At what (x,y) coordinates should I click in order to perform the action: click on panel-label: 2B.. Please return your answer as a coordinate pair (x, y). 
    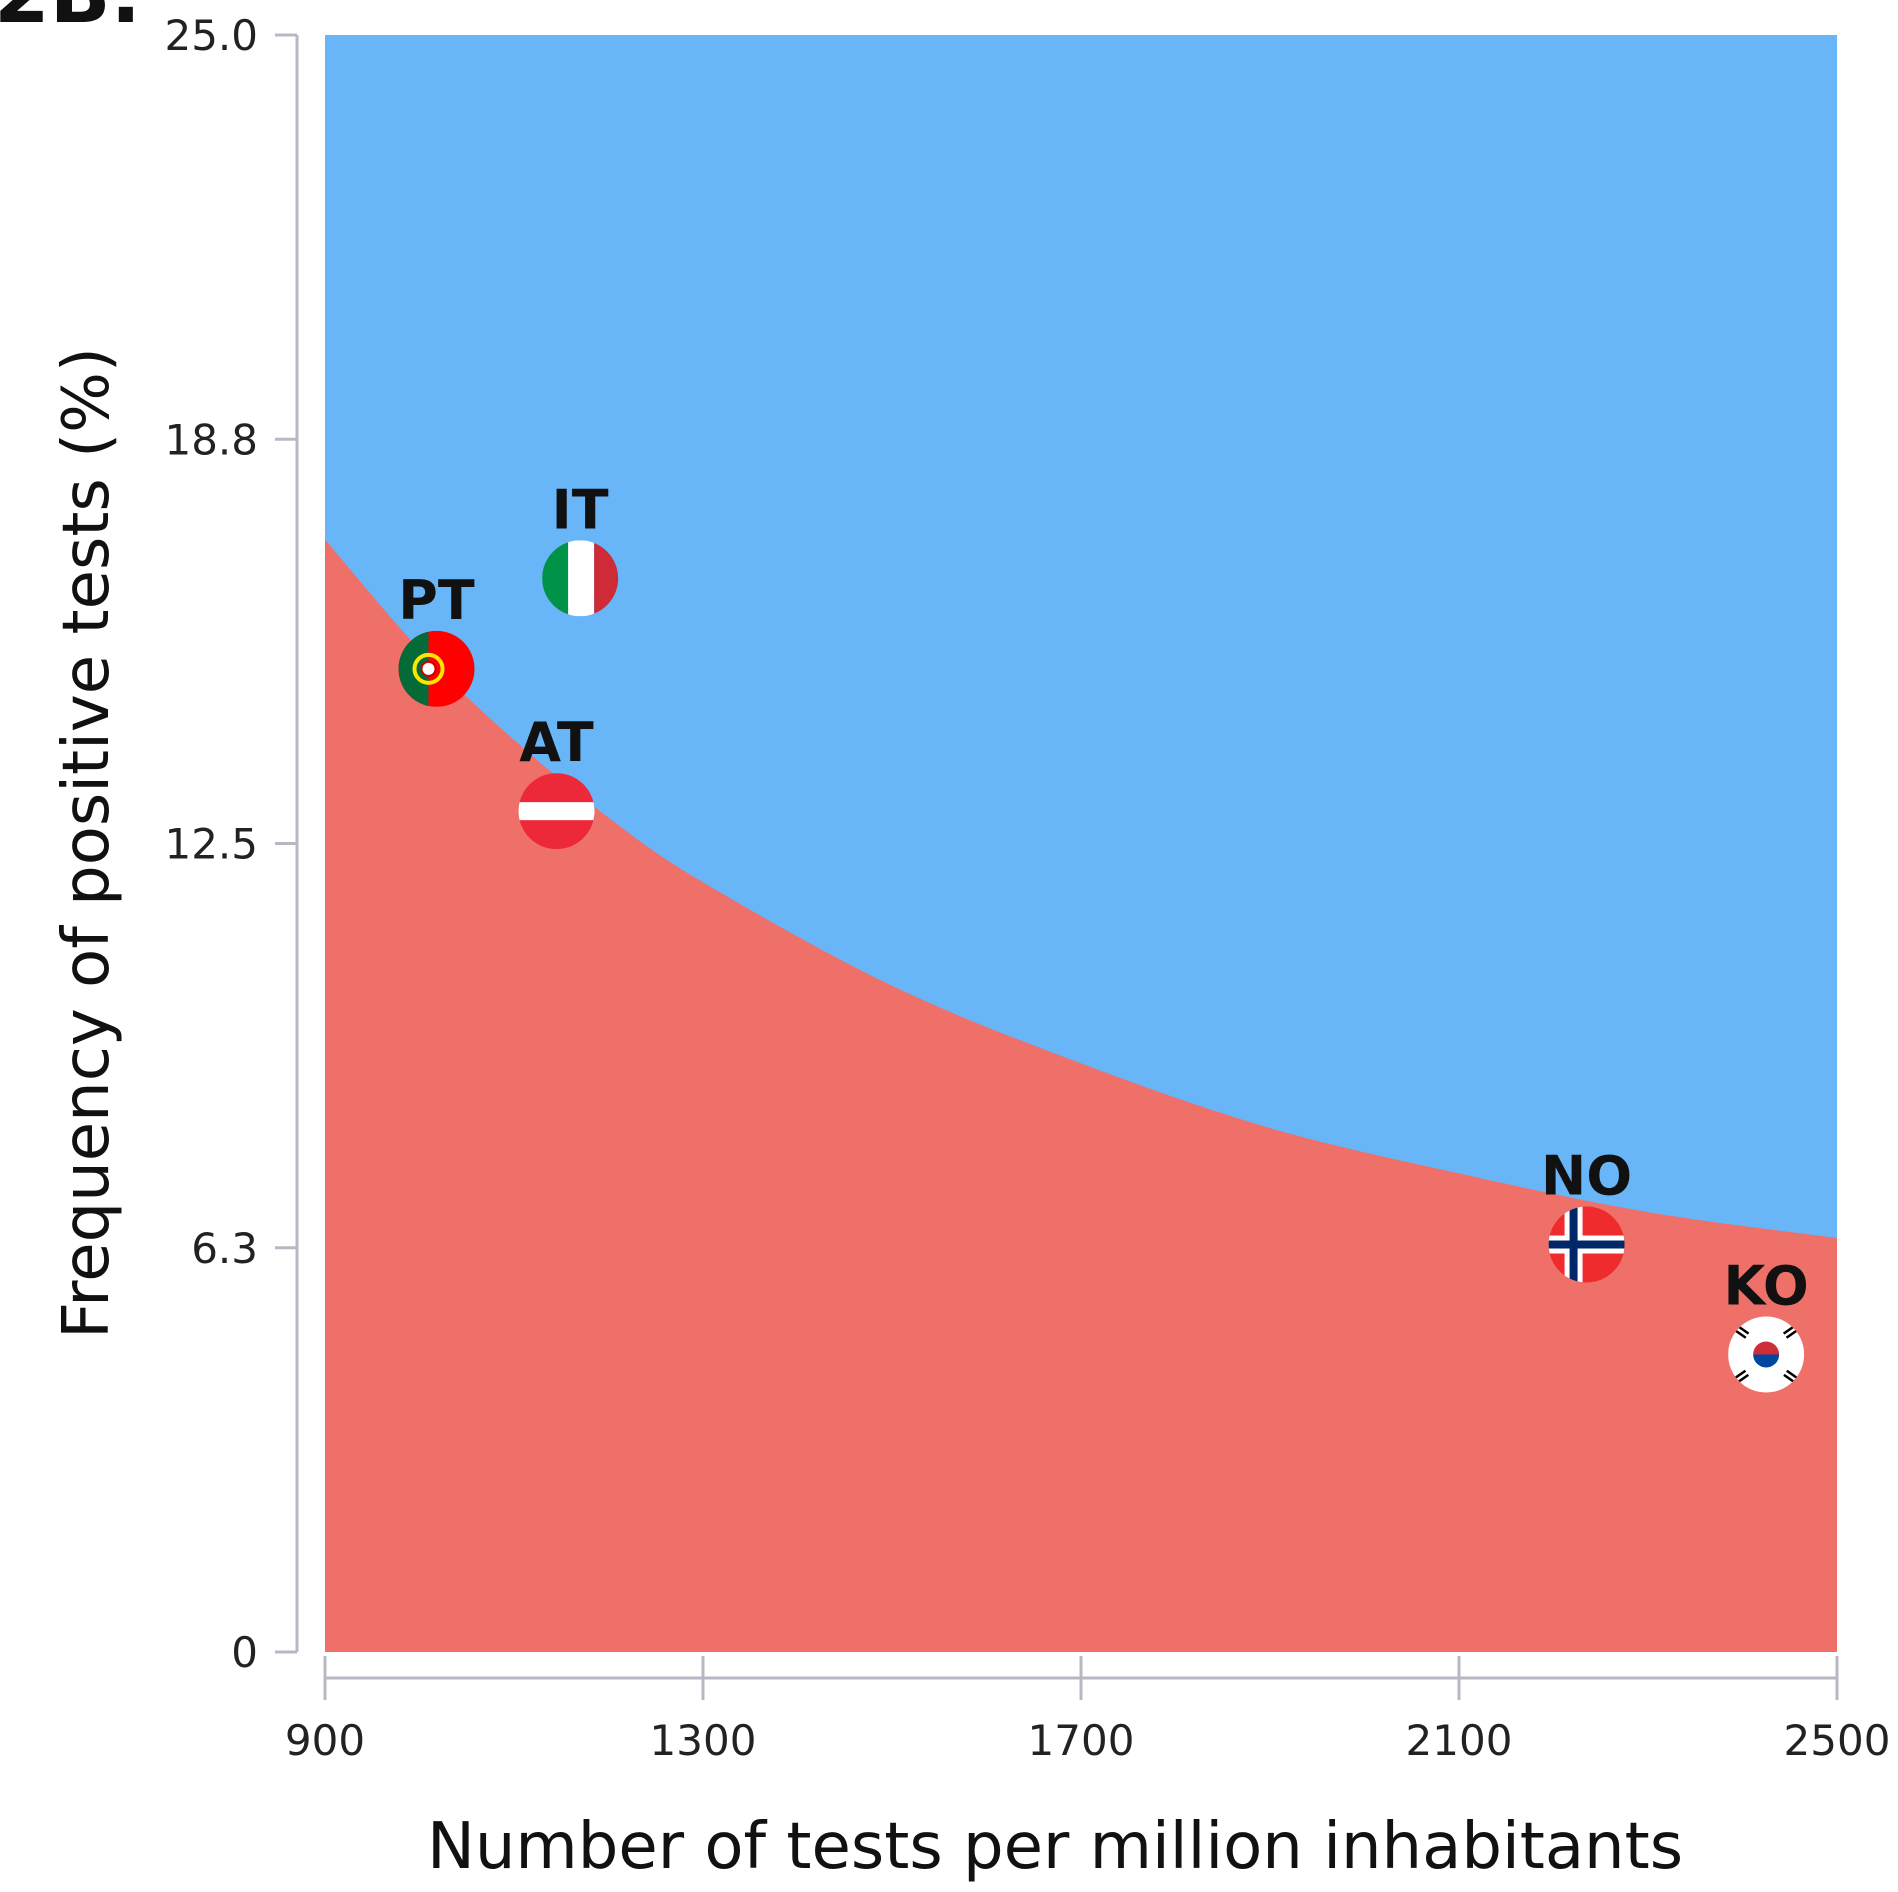
    Looking at the image, I should click on (70, 20).